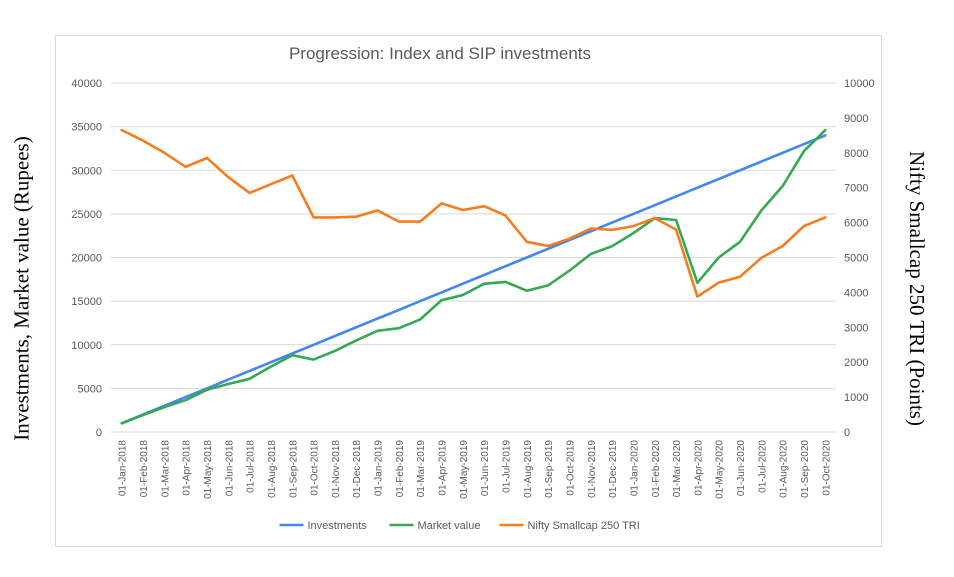 Image resolution: width=954 pixels, height=577 pixels. What do you see at coordinates (251, 466) in the screenshot?
I see `x-tick-label: 01-Jul-2018` at bounding box center [251, 466].